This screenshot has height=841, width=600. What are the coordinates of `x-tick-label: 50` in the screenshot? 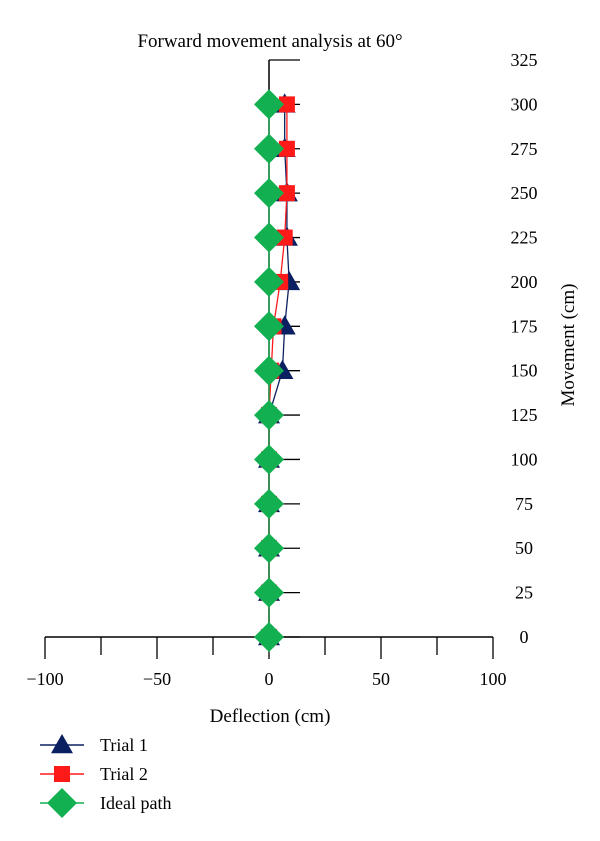 It's located at (381, 679).